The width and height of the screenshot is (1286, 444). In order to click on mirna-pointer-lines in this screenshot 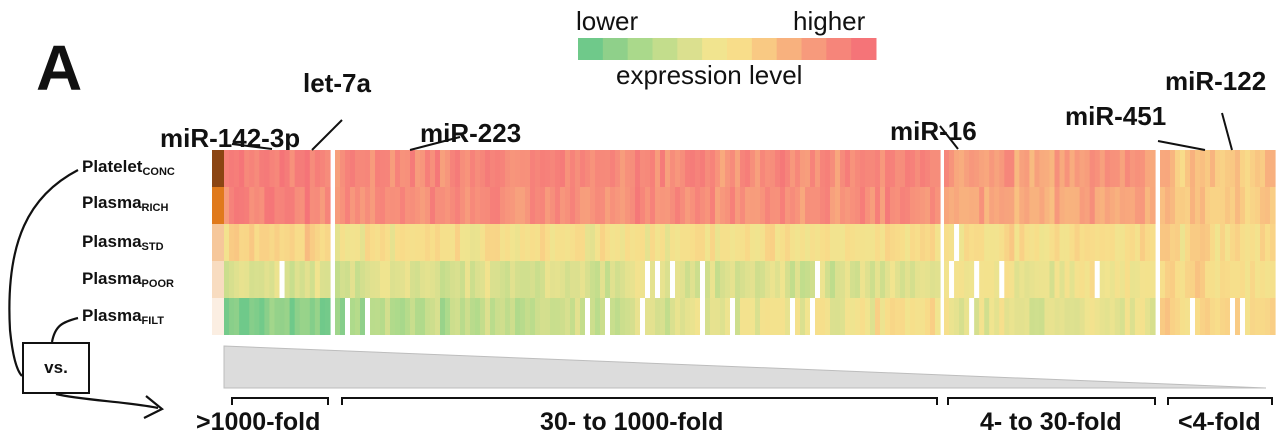, I will do `click(732, 131)`.